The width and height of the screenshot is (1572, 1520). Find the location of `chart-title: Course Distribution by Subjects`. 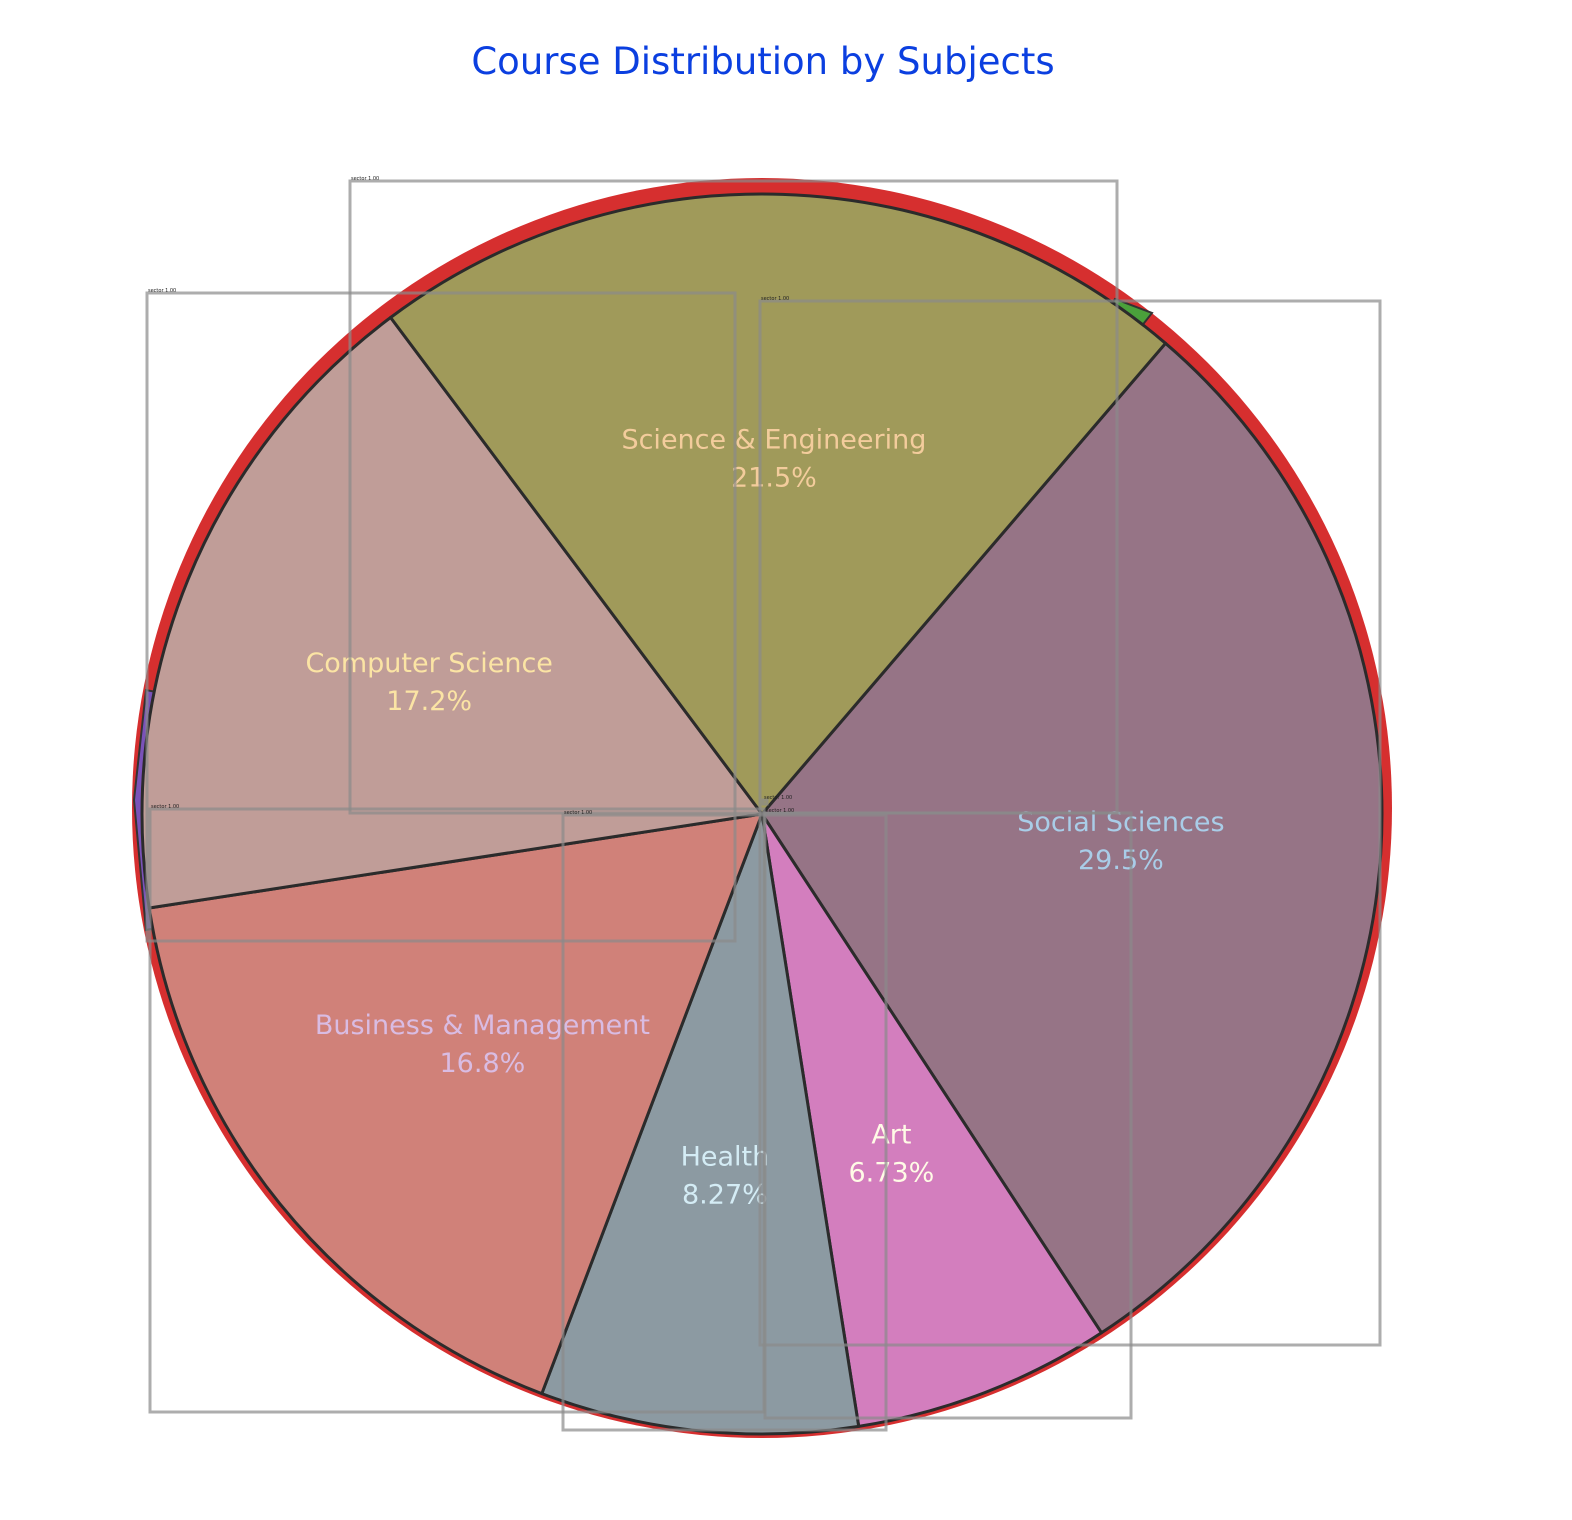

chart-title: Course Distribution by Subjects is located at coordinates (763, 61).